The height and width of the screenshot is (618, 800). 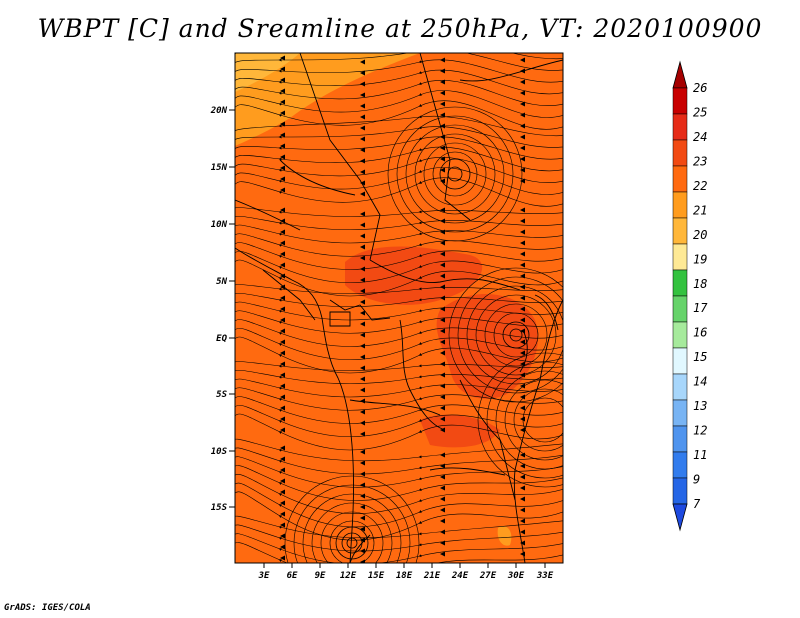 I want to click on lat-label: EQ, so click(x=221, y=339).